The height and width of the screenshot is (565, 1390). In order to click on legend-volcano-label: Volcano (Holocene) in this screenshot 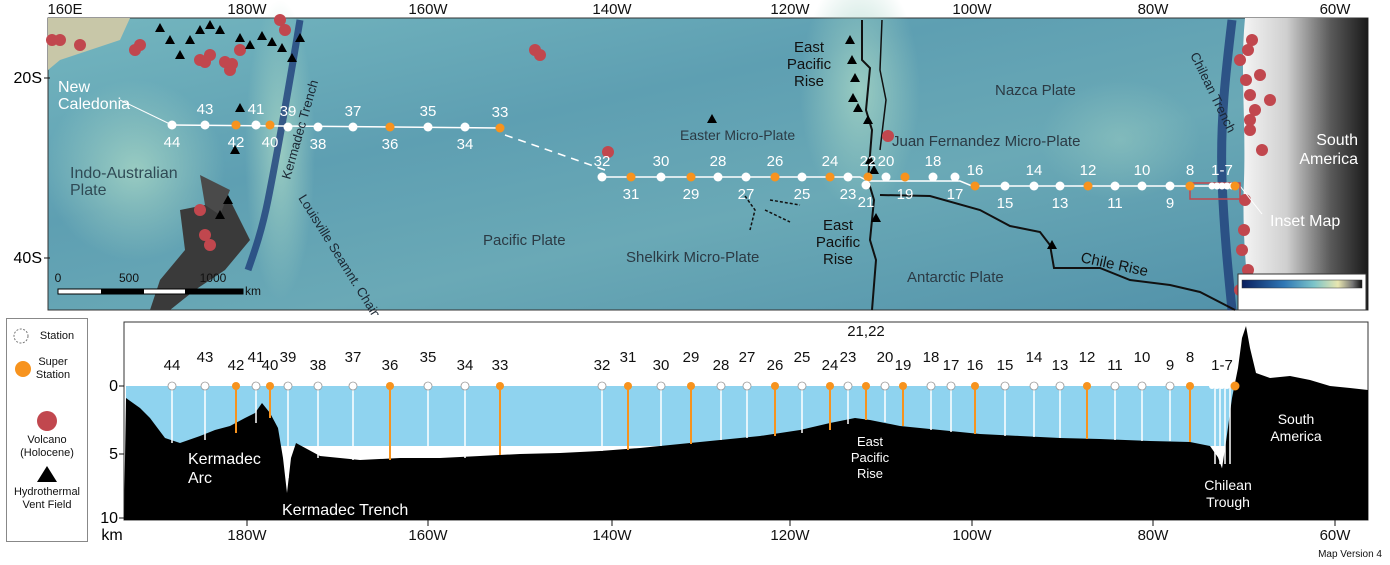, I will do `click(47, 446)`.